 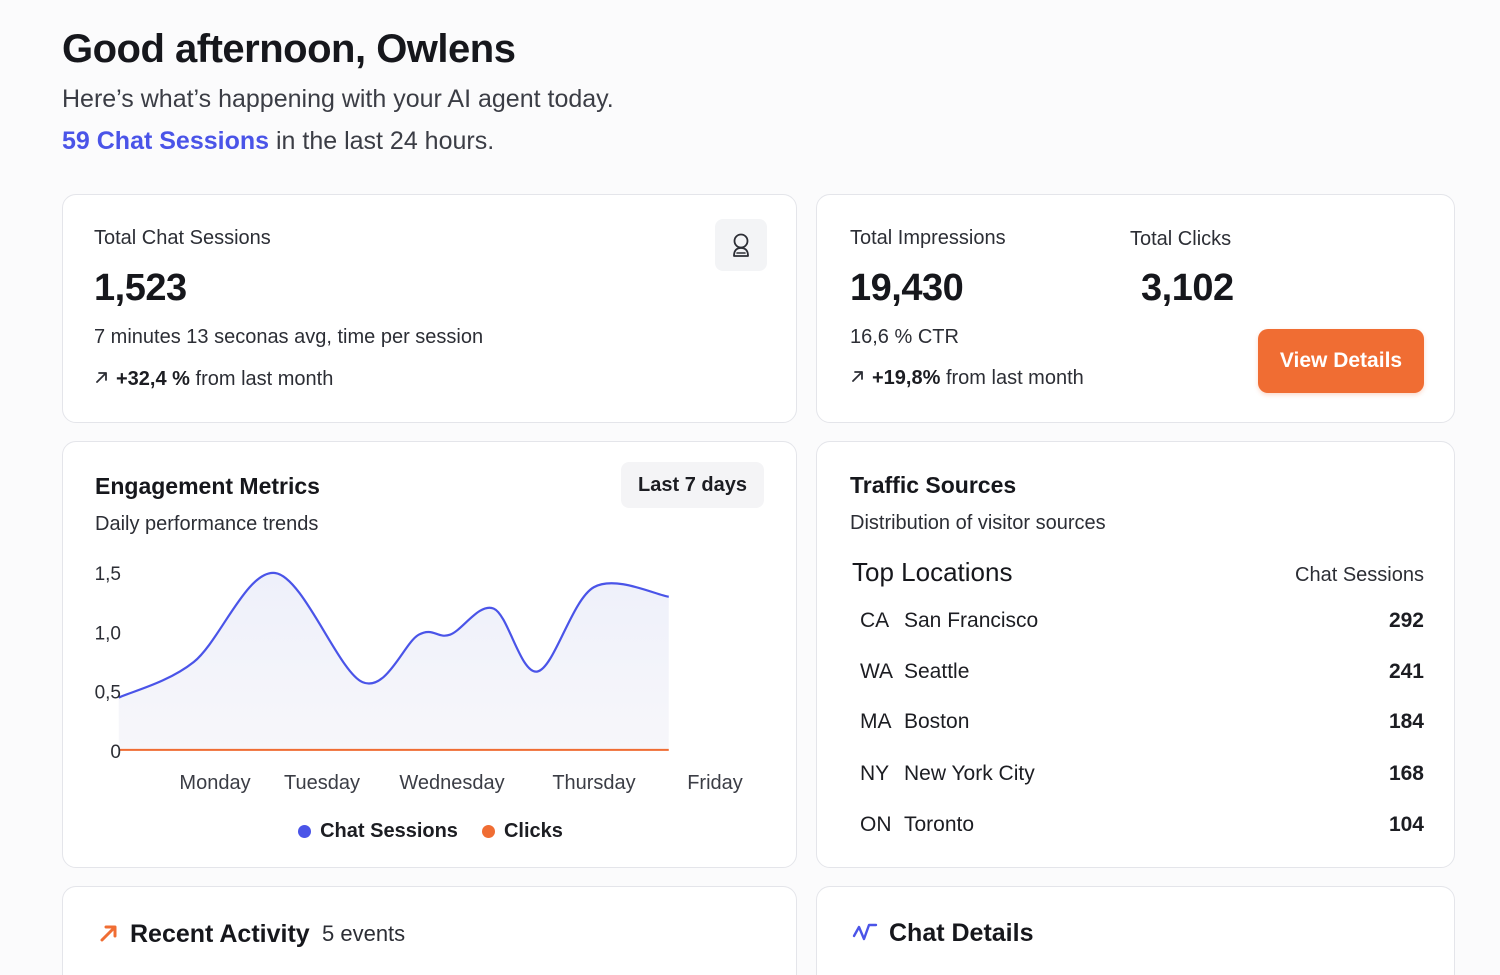 What do you see at coordinates (182, 238) in the screenshot?
I see `sessions-label: Total Chat Sessions` at bounding box center [182, 238].